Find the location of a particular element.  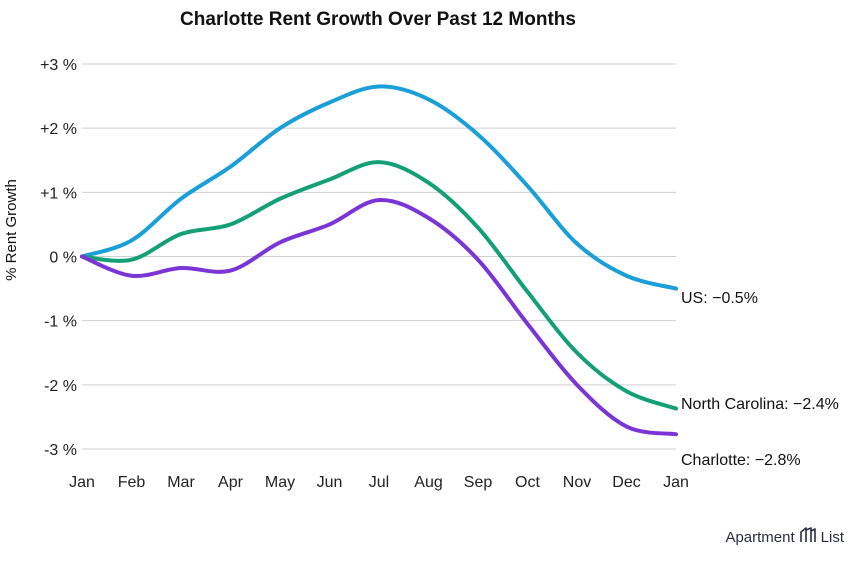

apartment-list-logo: Apartment List is located at coordinates (784, 537).